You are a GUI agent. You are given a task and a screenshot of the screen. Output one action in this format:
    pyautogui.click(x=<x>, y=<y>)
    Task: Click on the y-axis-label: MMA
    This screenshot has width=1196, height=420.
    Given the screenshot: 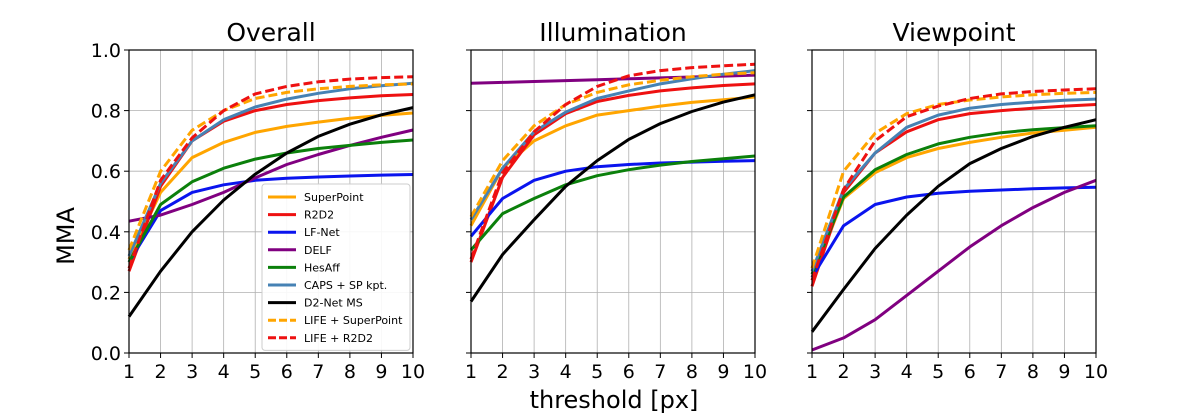 What is the action you would take?
    pyautogui.click(x=66, y=236)
    